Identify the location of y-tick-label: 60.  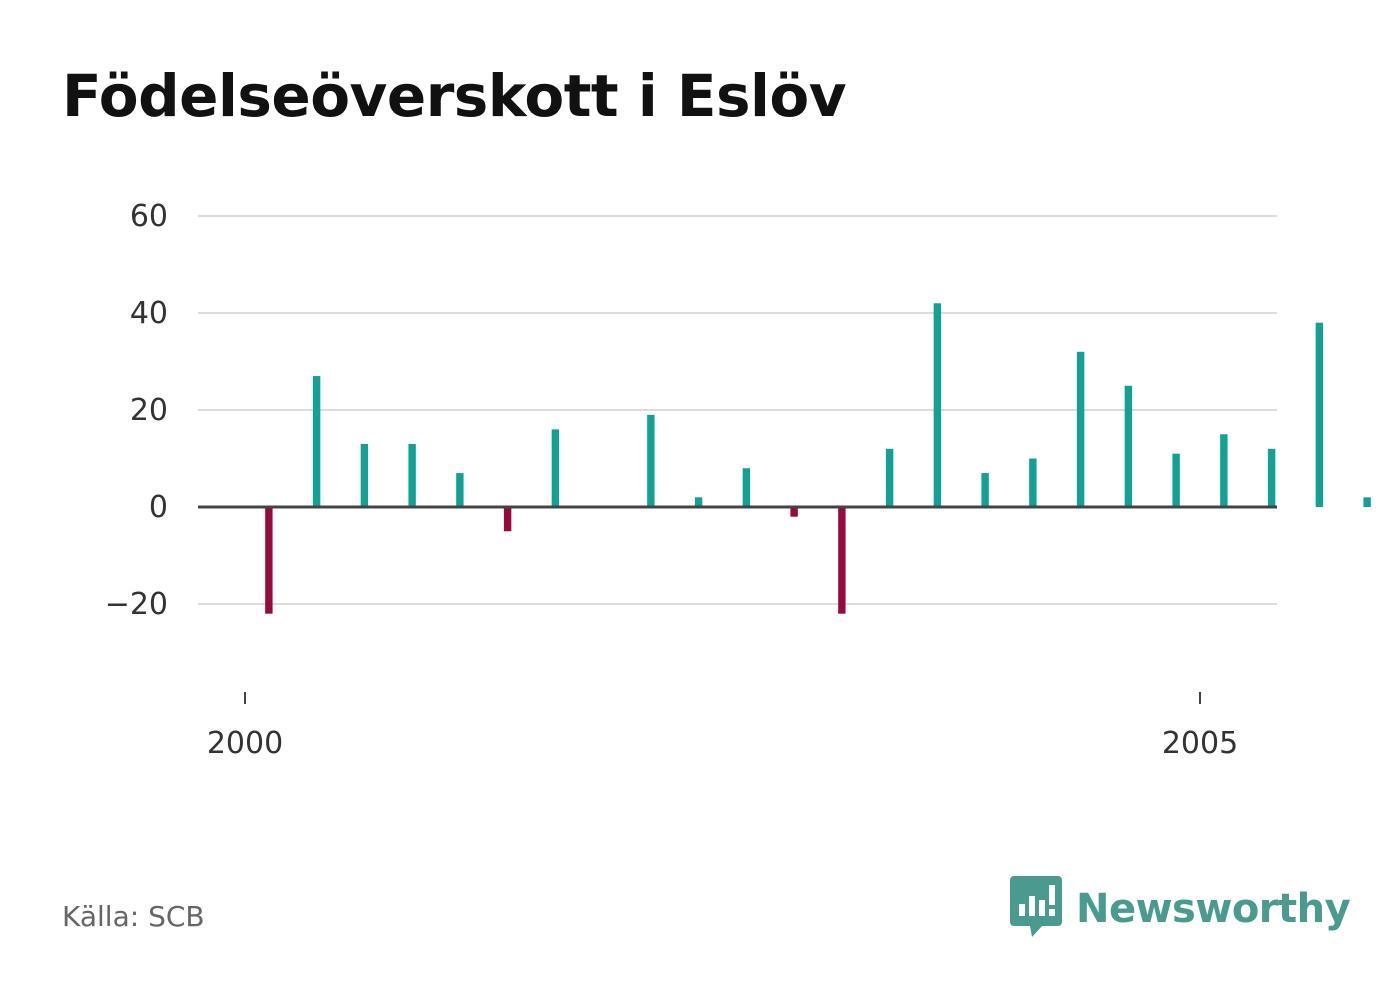
(149, 216).